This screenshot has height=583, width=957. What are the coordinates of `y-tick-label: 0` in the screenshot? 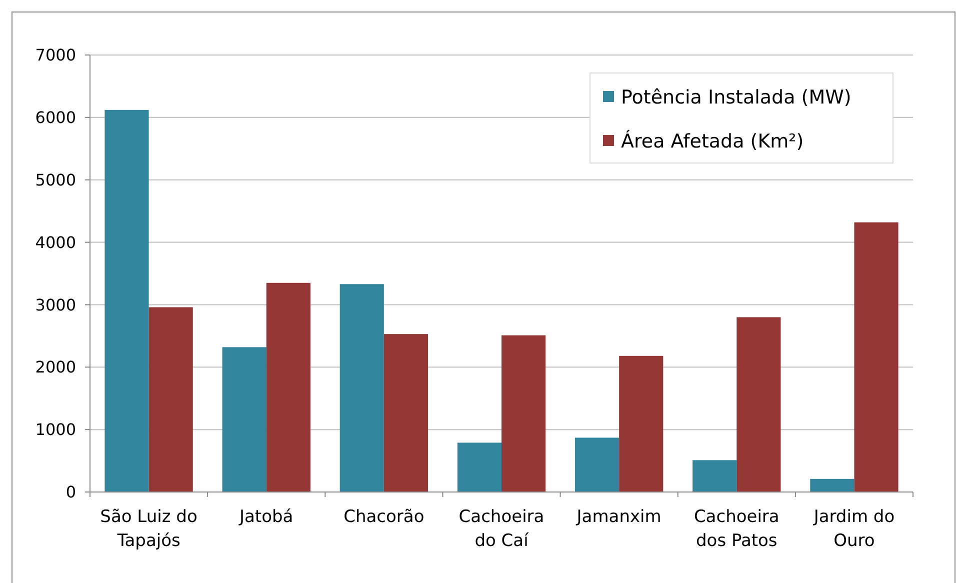 It's located at (71, 492).